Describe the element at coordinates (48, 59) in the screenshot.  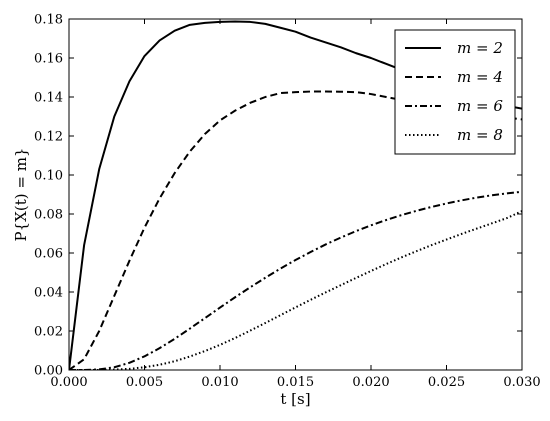
I see `y-tick-label: 0.16` at that location.